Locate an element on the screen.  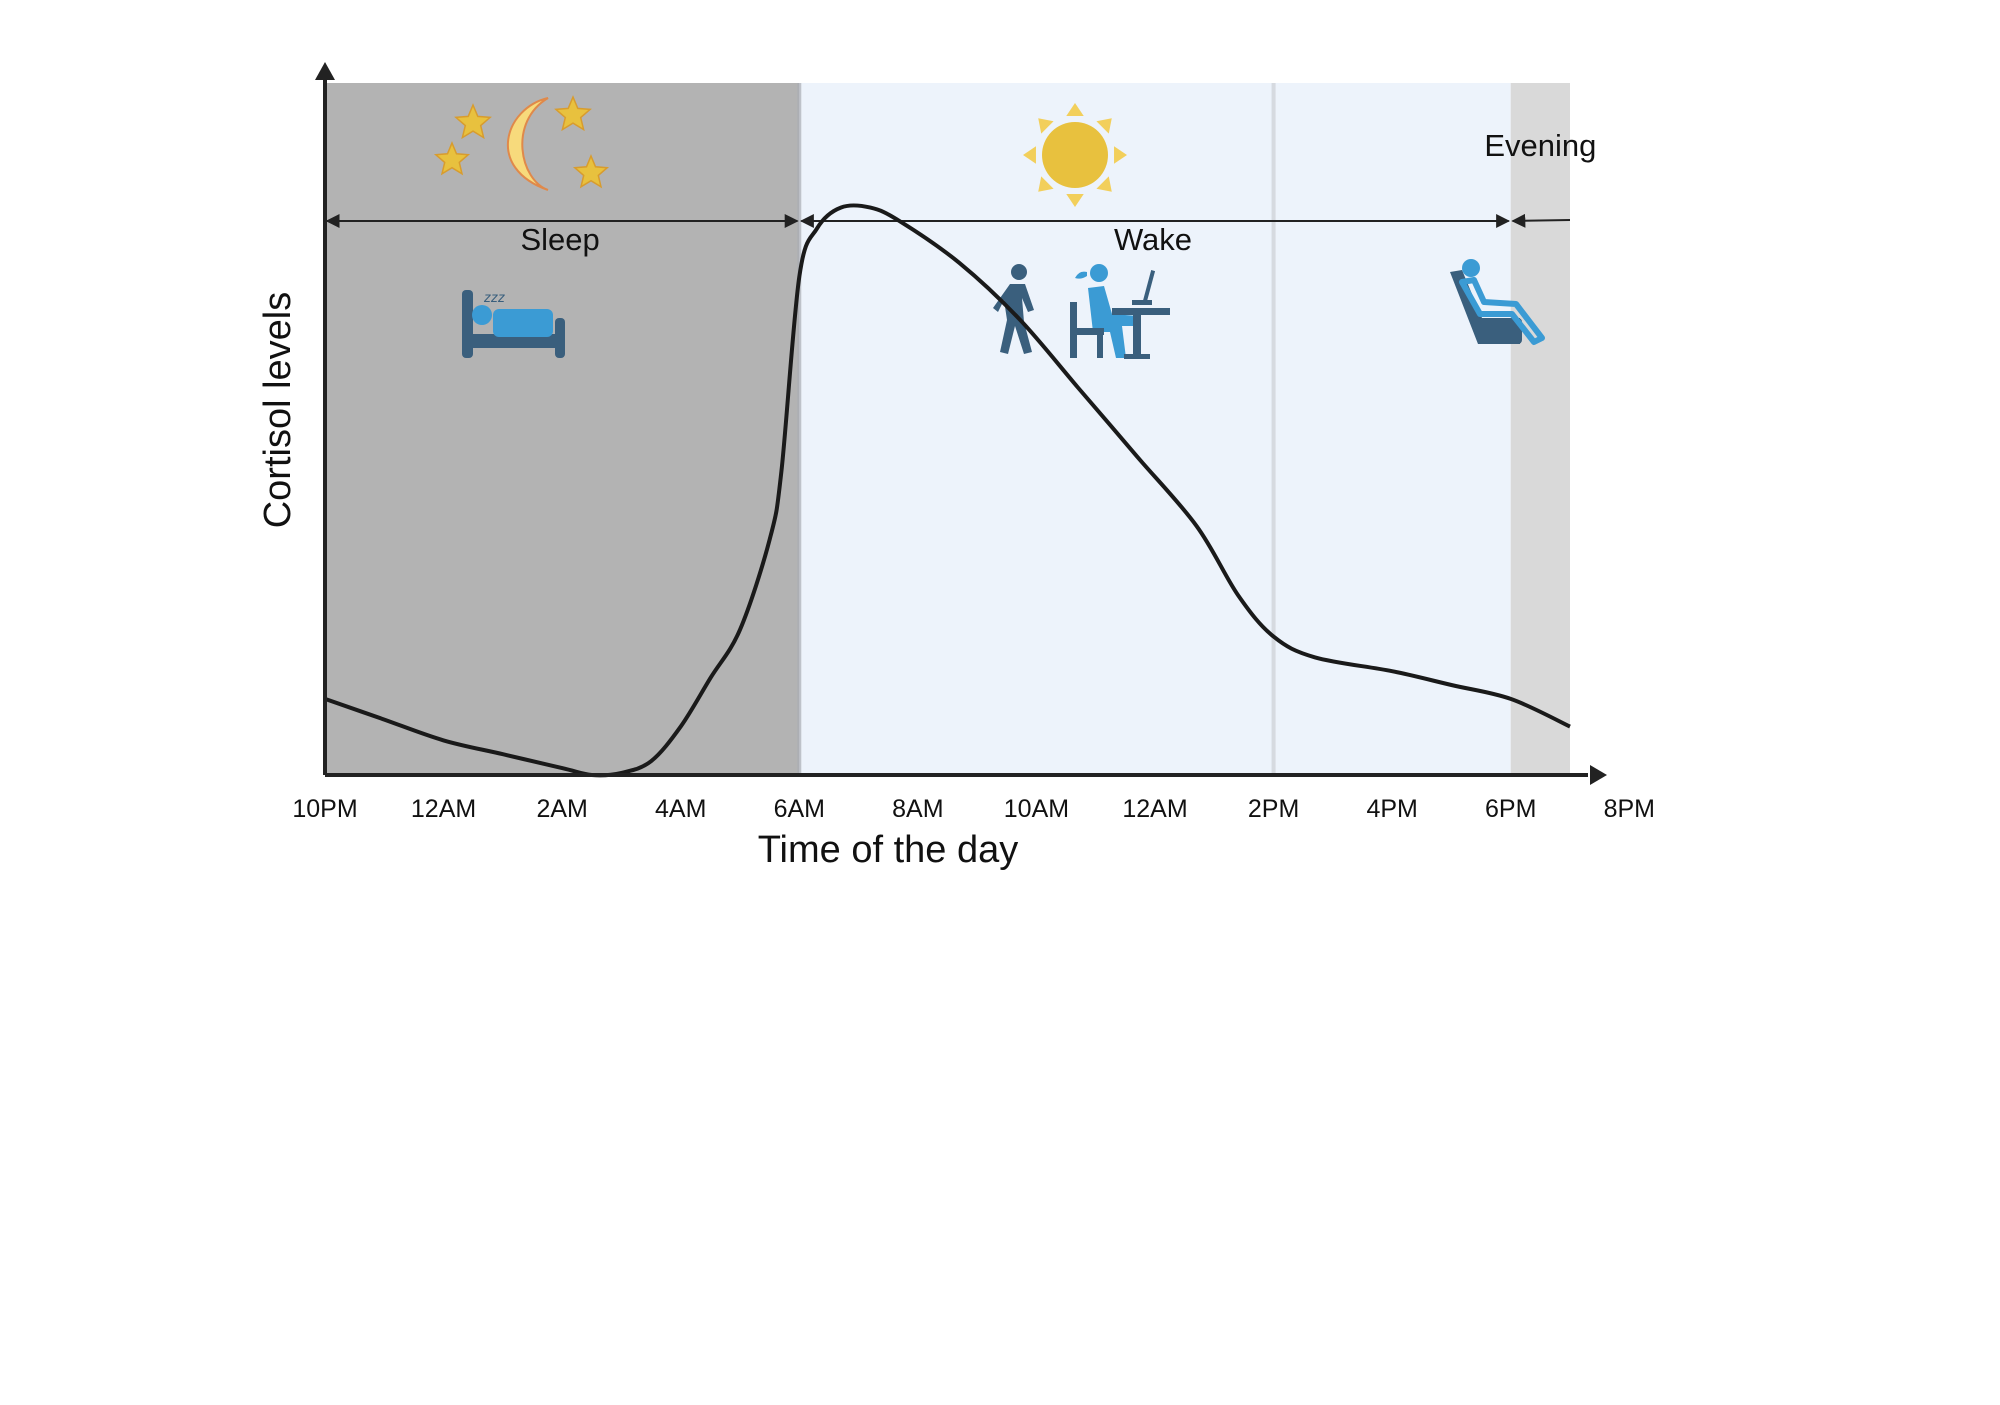
y-axis-label: Cortisol levels is located at coordinates (278, 410).